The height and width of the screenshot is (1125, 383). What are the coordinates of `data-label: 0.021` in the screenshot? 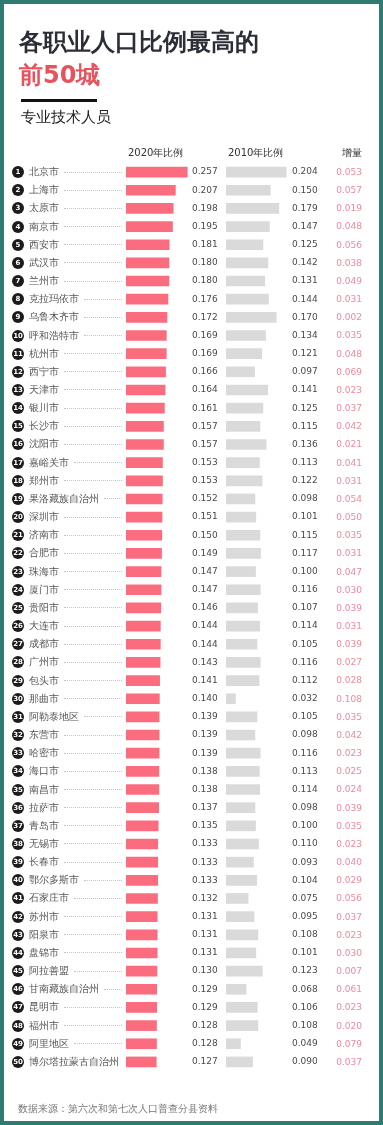 It's located at (349, 445).